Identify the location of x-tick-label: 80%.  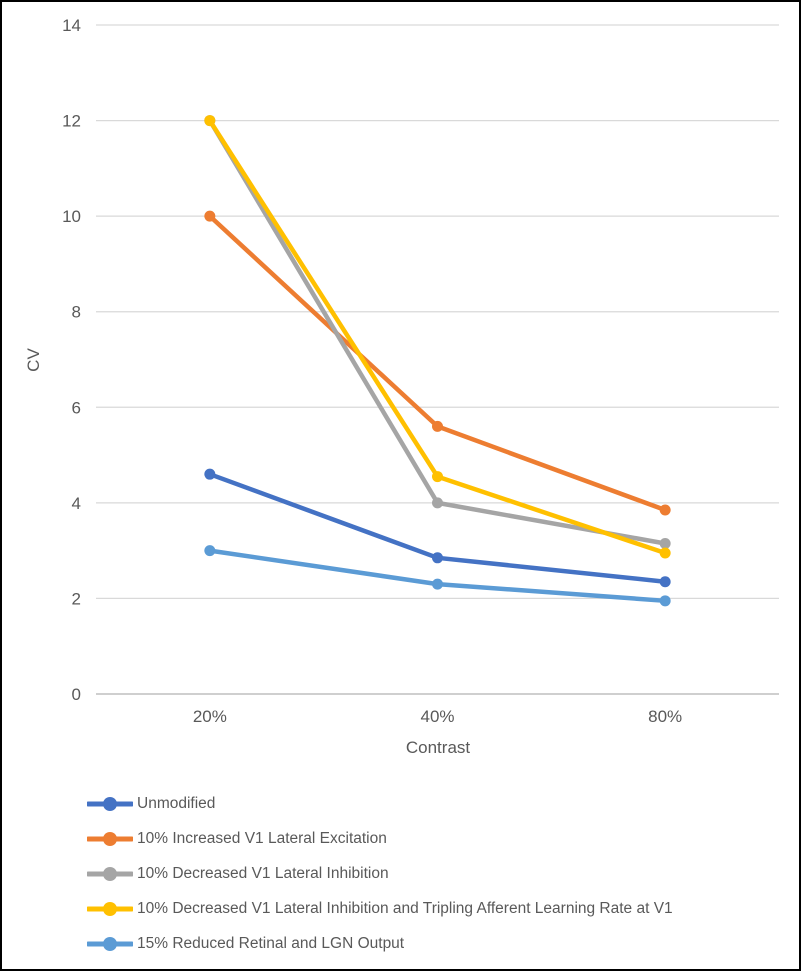
(665, 716).